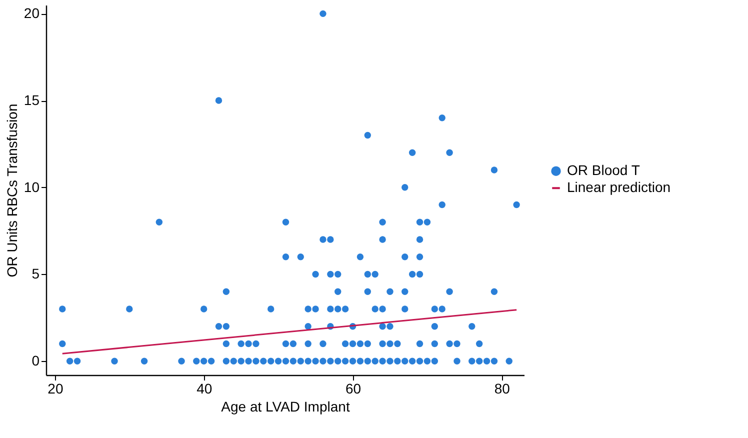 Image resolution: width=748 pixels, height=438 pixels. What do you see at coordinates (36, 274) in the screenshot?
I see `y-tick-label: 5` at bounding box center [36, 274].